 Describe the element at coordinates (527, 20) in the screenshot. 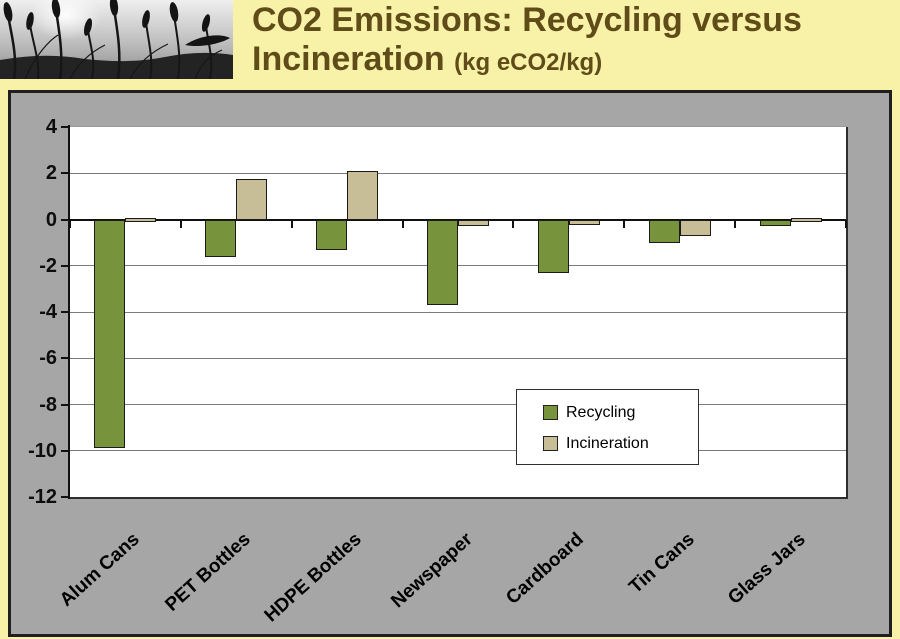

I see `title-line-1: CO2 Emissions: Recycling versus` at that location.